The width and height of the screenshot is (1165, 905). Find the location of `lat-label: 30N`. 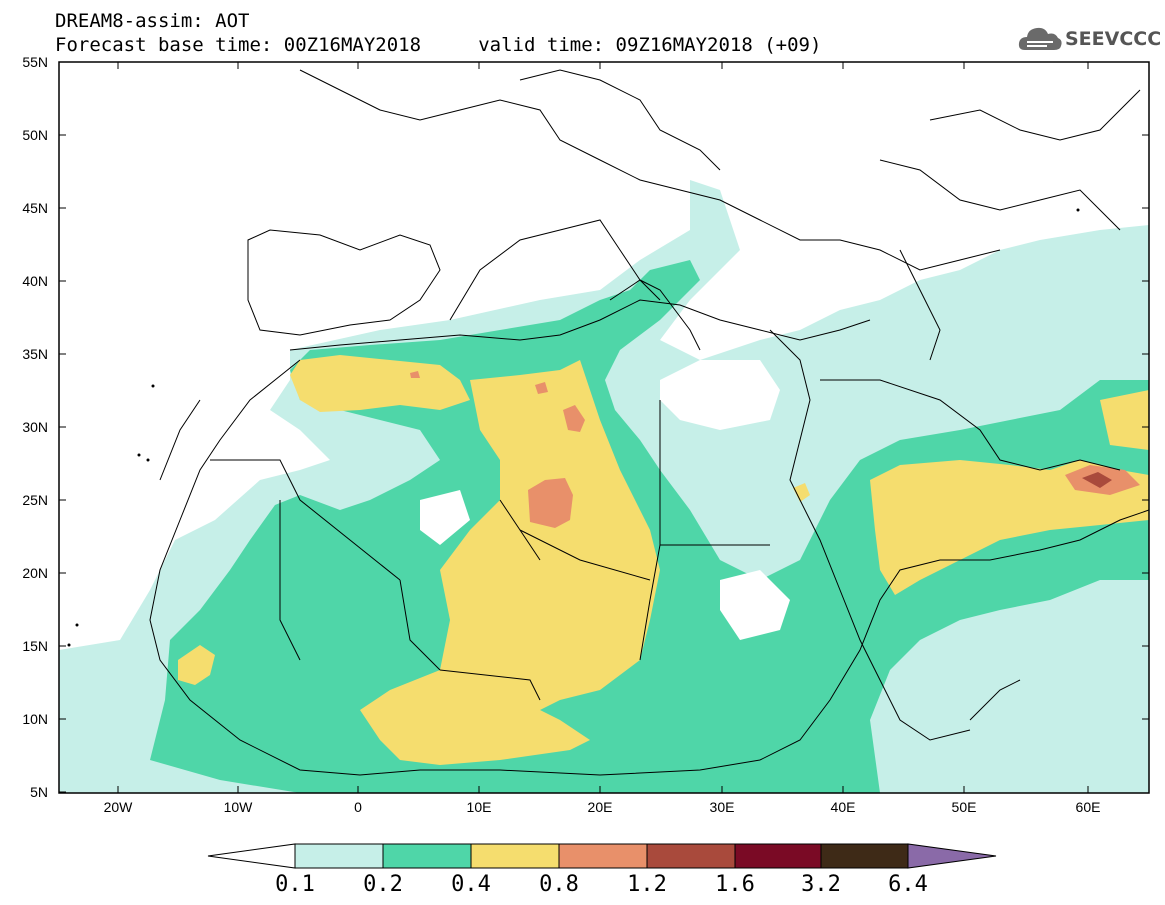

lat-label: 30N is located at coordinates (35, 427).